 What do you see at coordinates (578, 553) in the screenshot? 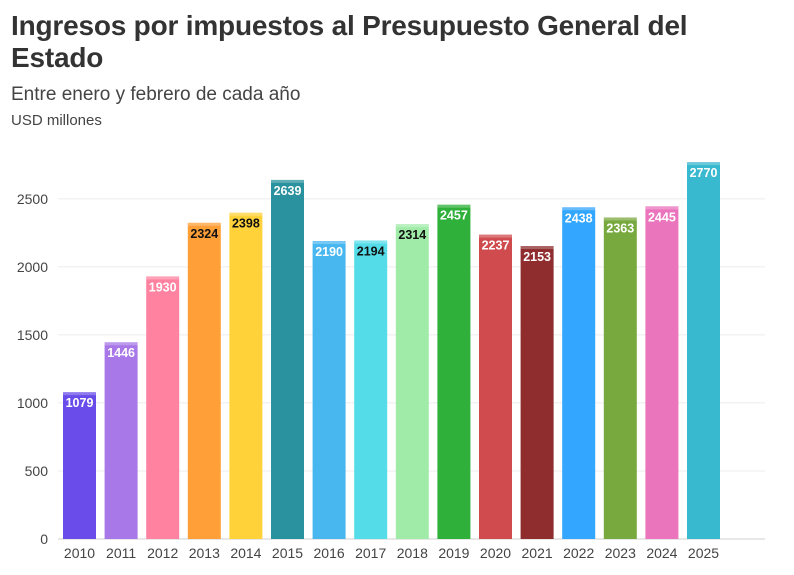
I see `x-tick-label: 2022` at bounding box center [578, 553].